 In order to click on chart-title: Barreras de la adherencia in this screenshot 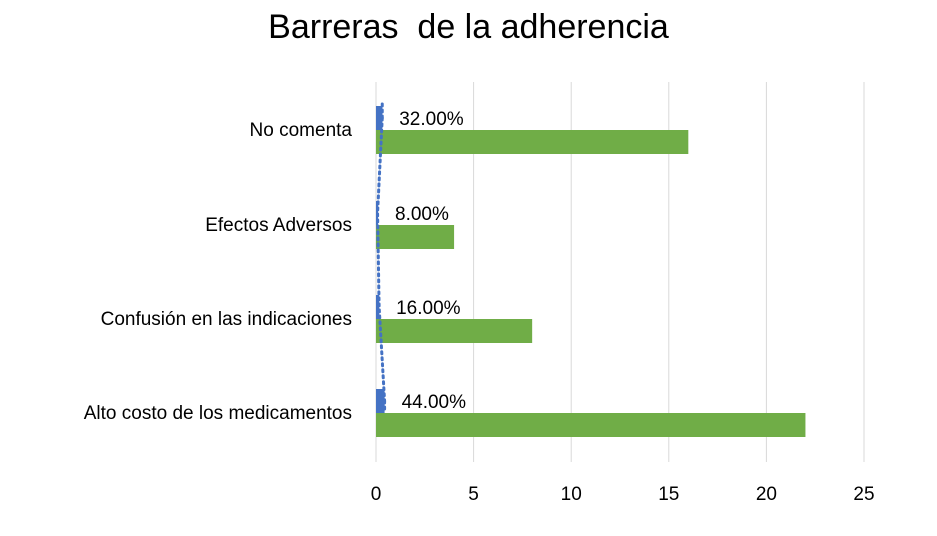, I will do `click(468, 27)`.